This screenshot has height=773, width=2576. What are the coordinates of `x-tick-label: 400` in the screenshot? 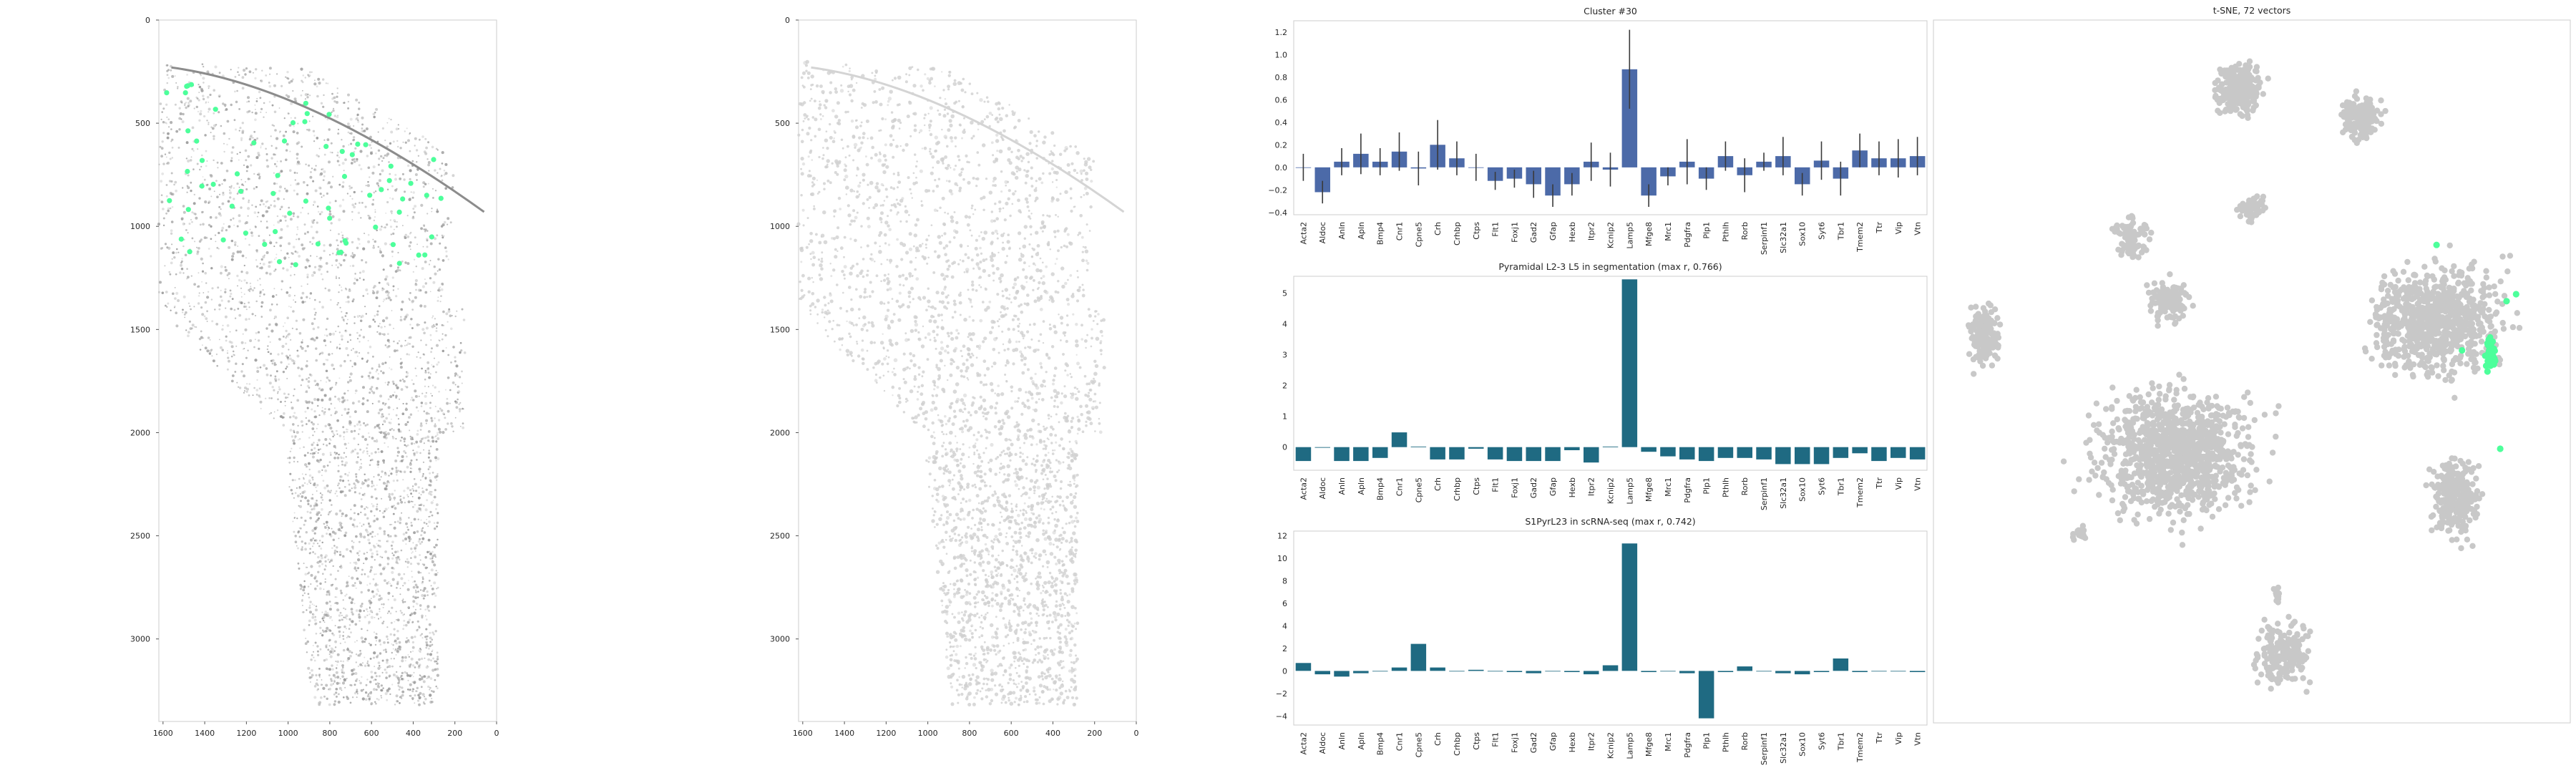 It's located at (413, 733).